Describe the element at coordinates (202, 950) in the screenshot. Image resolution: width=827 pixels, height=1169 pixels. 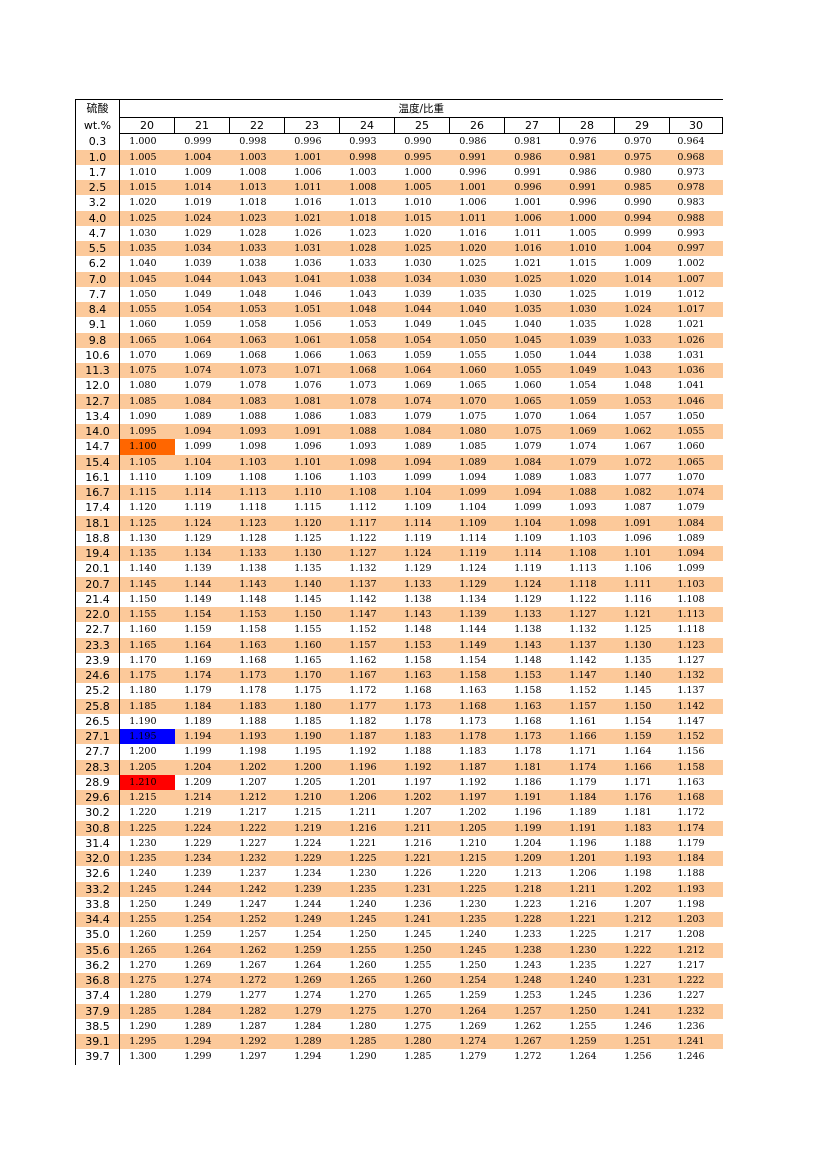
I see `density-cell: 1.264` at that location.